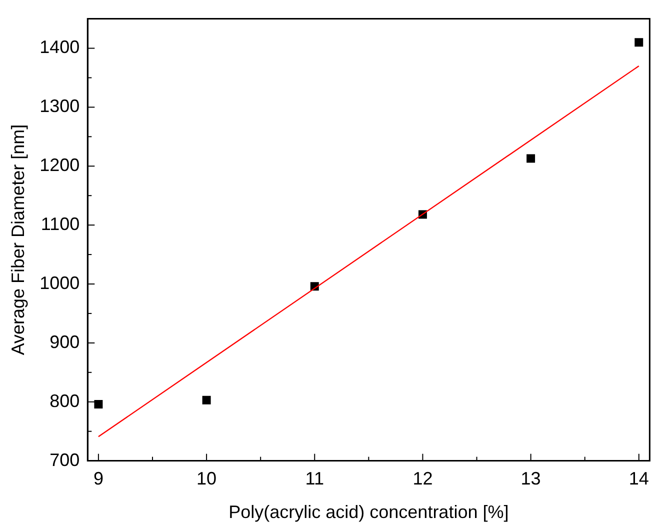 The width and height of the screenshot is (657, 526). Describe the element at coordinates (206, 478) in the screenshot. I see `x-tick-label: 10` at that location.